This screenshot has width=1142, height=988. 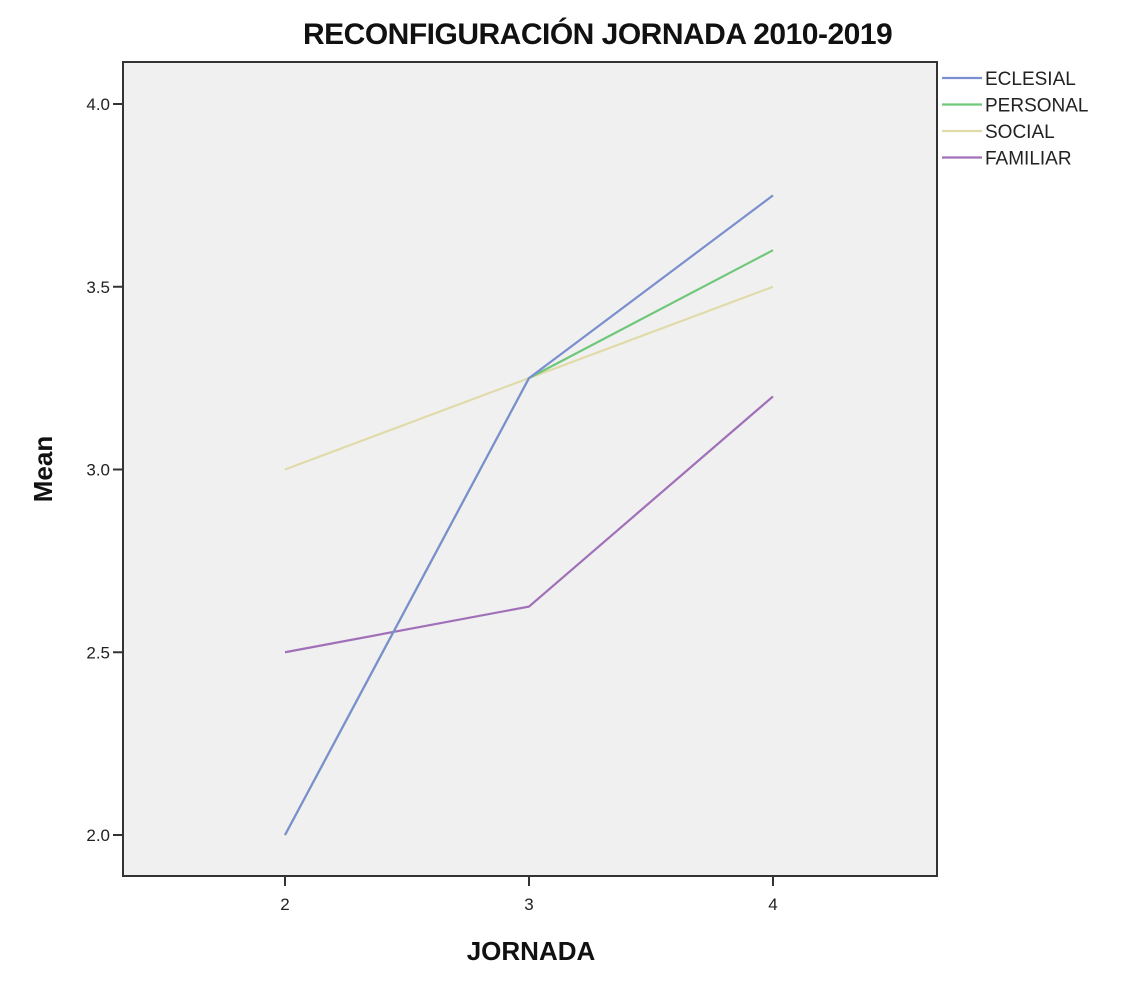 What do you see at coordinates (98, 104) in the screenshot?
I see `y-tick-label: 4.0` at bounding box center [98, 104].